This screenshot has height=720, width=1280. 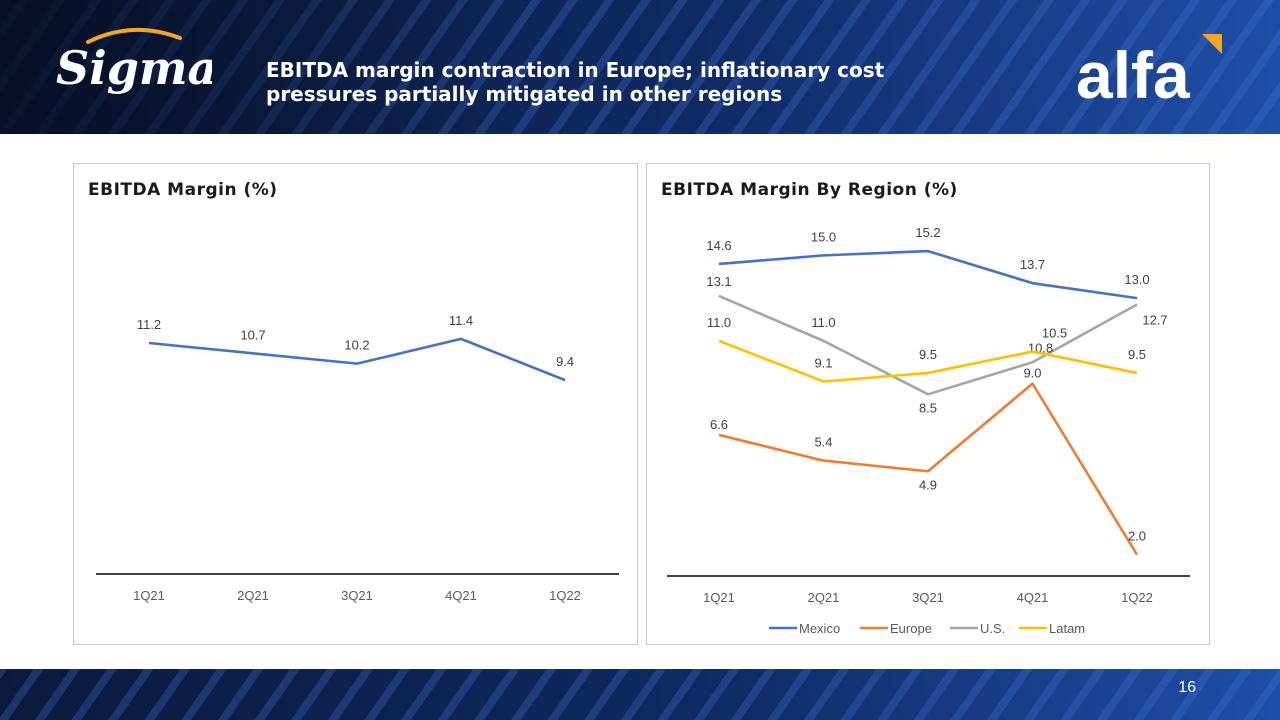 I want to click on sigma-logo: Sigma, so click(x=134, y=61).